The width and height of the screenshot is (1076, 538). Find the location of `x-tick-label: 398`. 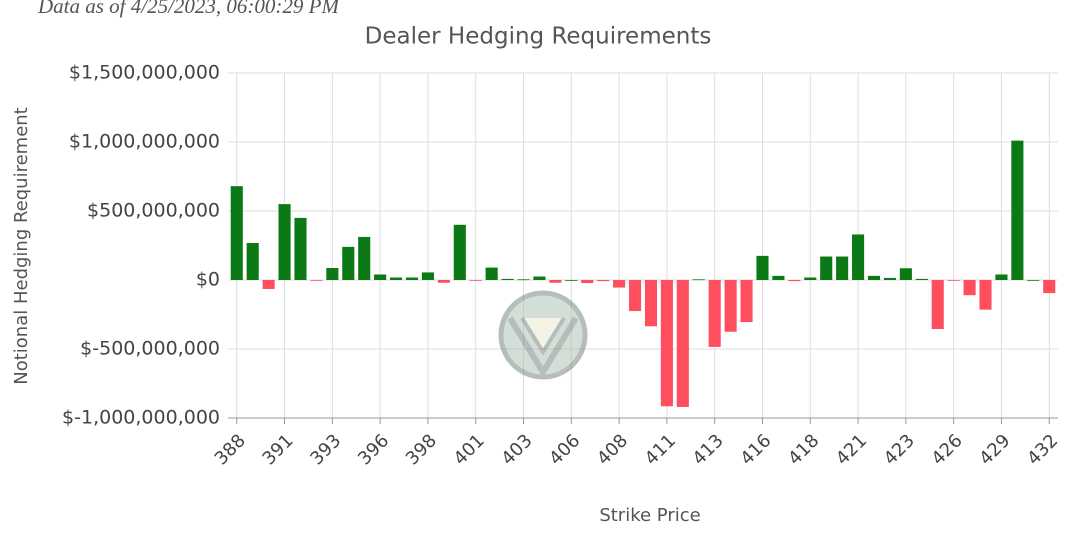

x-tick-label: 398 is located at coordinates (421, 449).